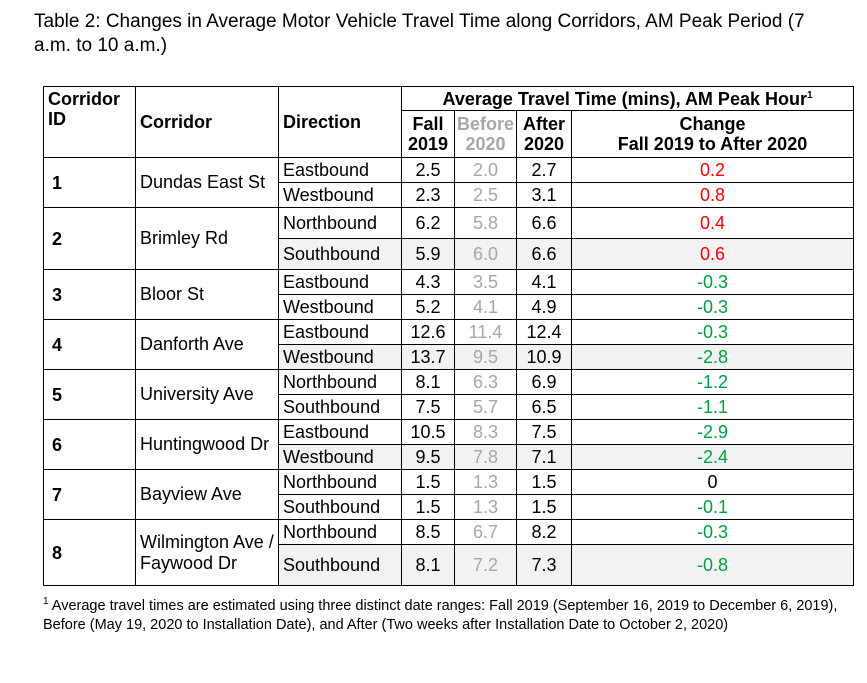 Image resolution: width=867 pixels, height=683 pixels. I want to click on header-fall-2019: Fall 2019, so click(428, 134).